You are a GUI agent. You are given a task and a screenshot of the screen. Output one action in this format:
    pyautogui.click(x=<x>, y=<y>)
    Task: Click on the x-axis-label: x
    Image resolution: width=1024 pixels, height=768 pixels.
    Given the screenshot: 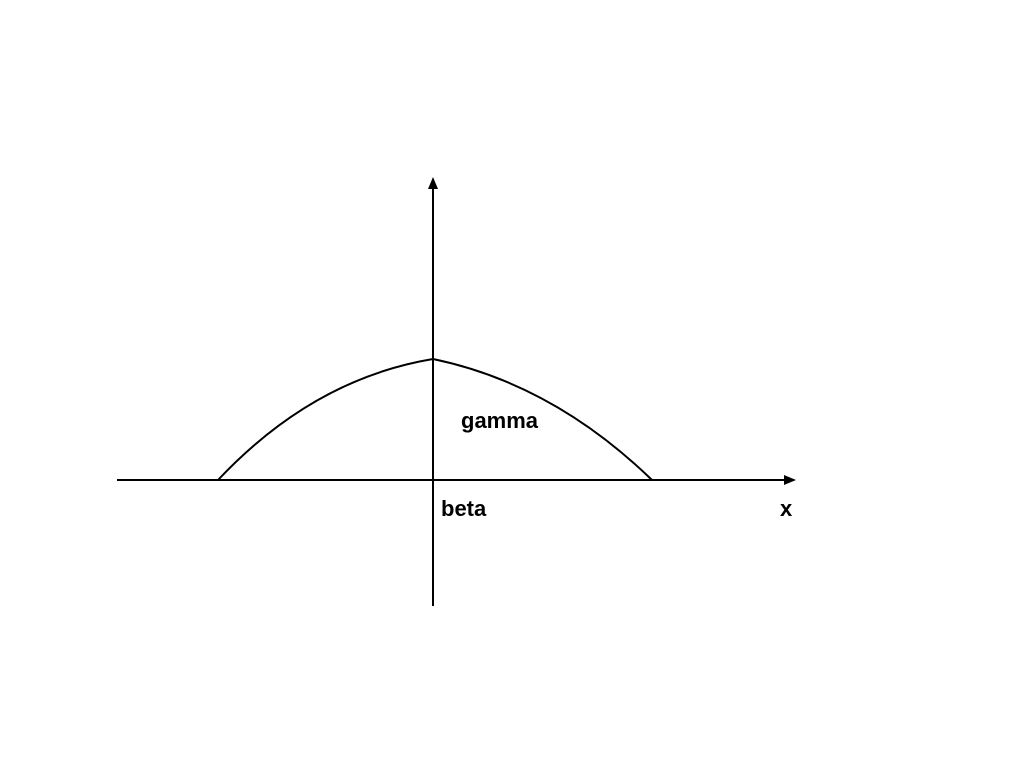 What is the action you would take?
    pyautogui.click(x=786, y=508)
    